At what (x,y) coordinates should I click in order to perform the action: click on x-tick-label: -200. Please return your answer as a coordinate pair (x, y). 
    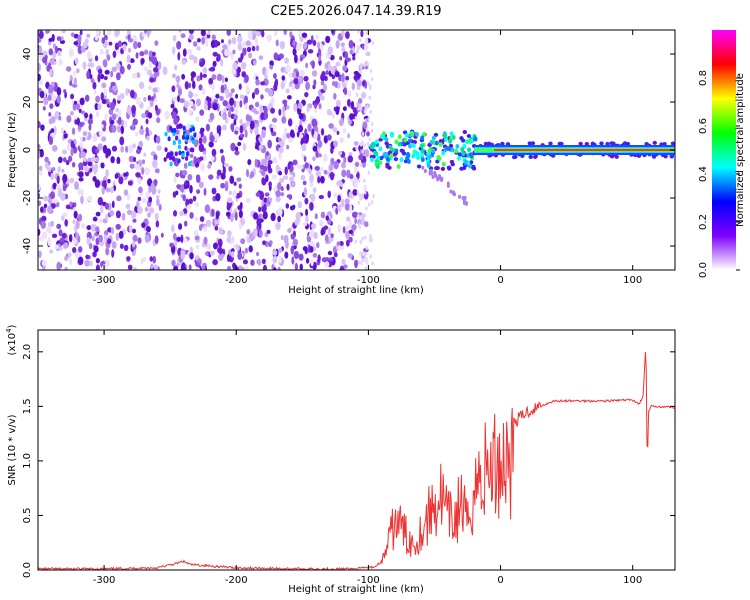
    Looking at the image, I should click on (236, 280).